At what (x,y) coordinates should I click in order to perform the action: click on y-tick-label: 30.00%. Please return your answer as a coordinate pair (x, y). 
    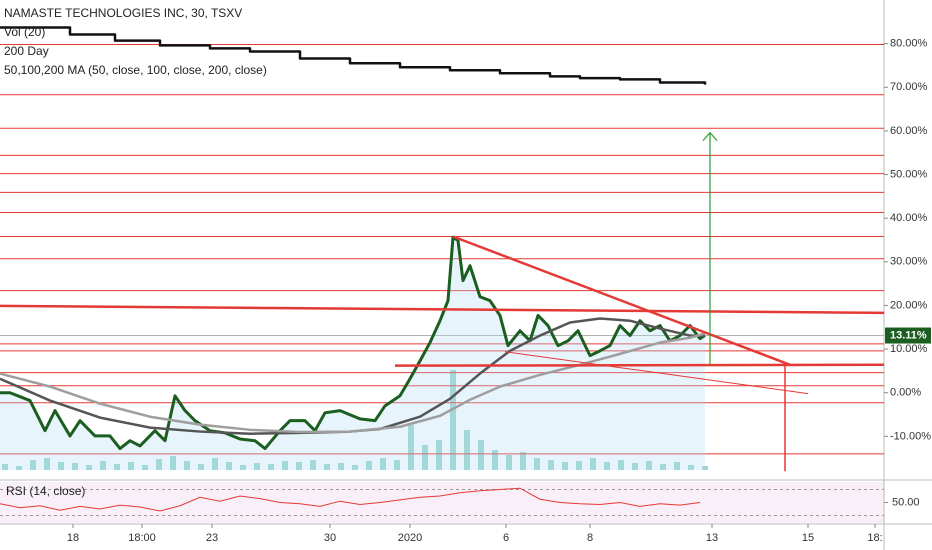
    Looking at the image, I should click on (909, 262).